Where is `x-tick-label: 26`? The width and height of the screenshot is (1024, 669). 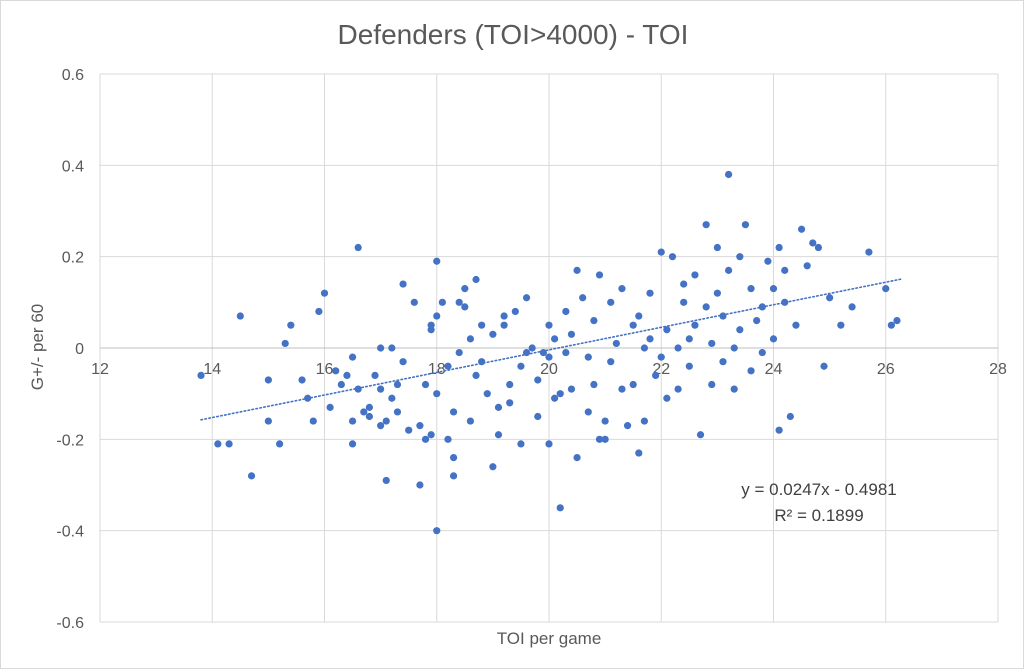 x-tick-label: 26 is located at coordinates (886, 369).